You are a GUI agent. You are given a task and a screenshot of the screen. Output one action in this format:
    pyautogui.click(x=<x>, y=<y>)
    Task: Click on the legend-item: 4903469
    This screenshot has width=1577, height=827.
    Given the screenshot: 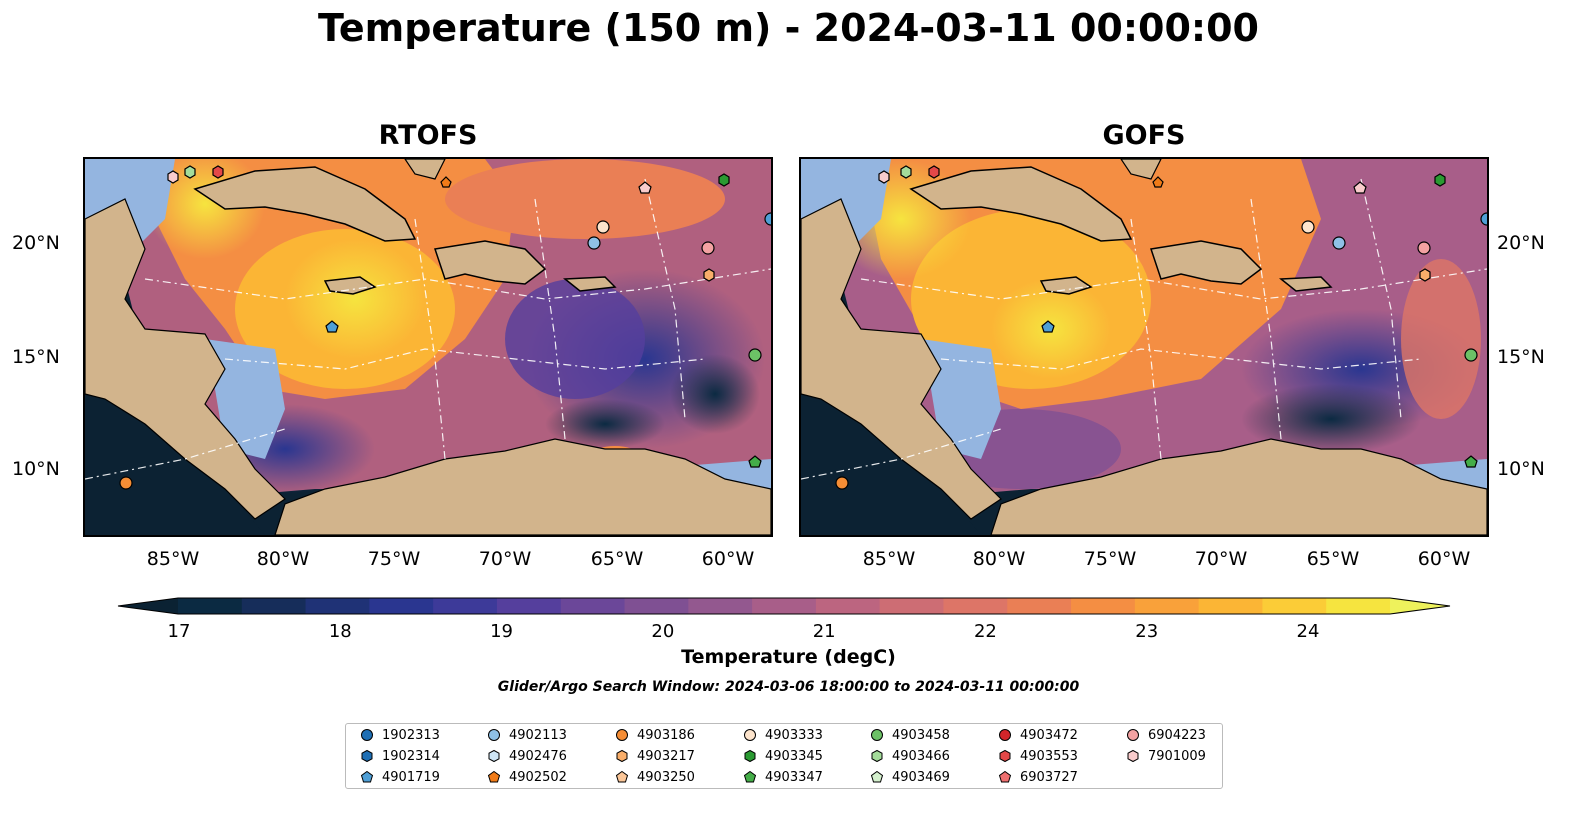 What is the action you would take?
    pyautogui.click(x=910, y=777)
    